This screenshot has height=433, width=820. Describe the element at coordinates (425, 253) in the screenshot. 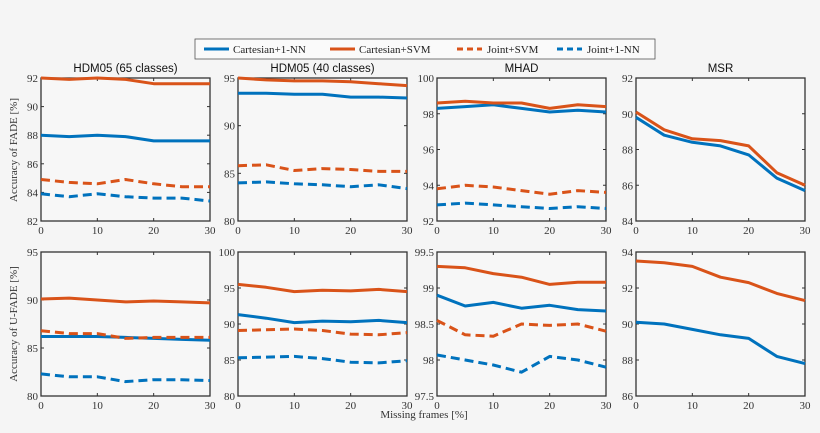

I see `y-tick-label: 99.5` at that location.